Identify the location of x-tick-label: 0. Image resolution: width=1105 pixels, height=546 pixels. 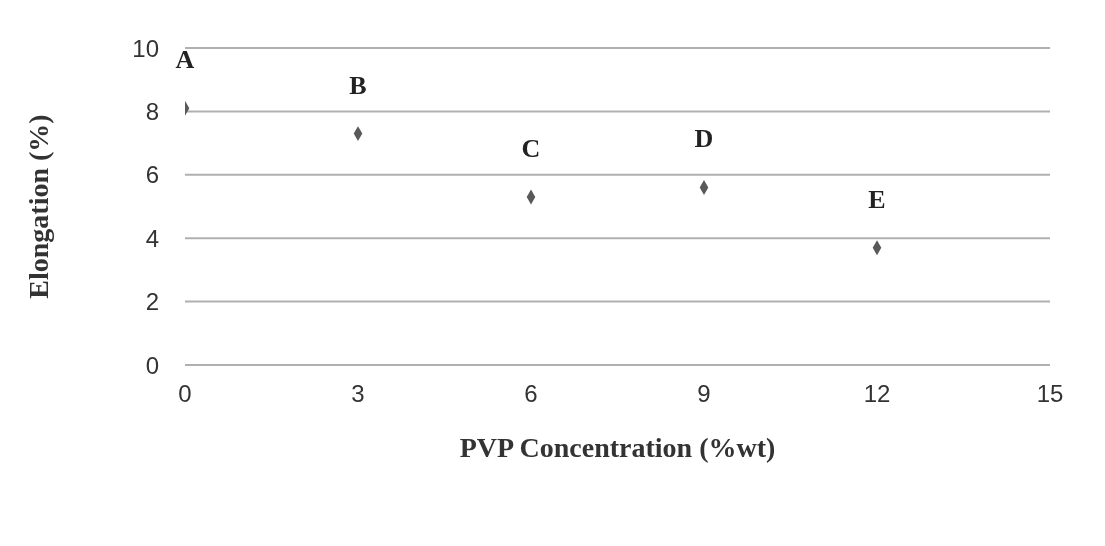
(185, 394).